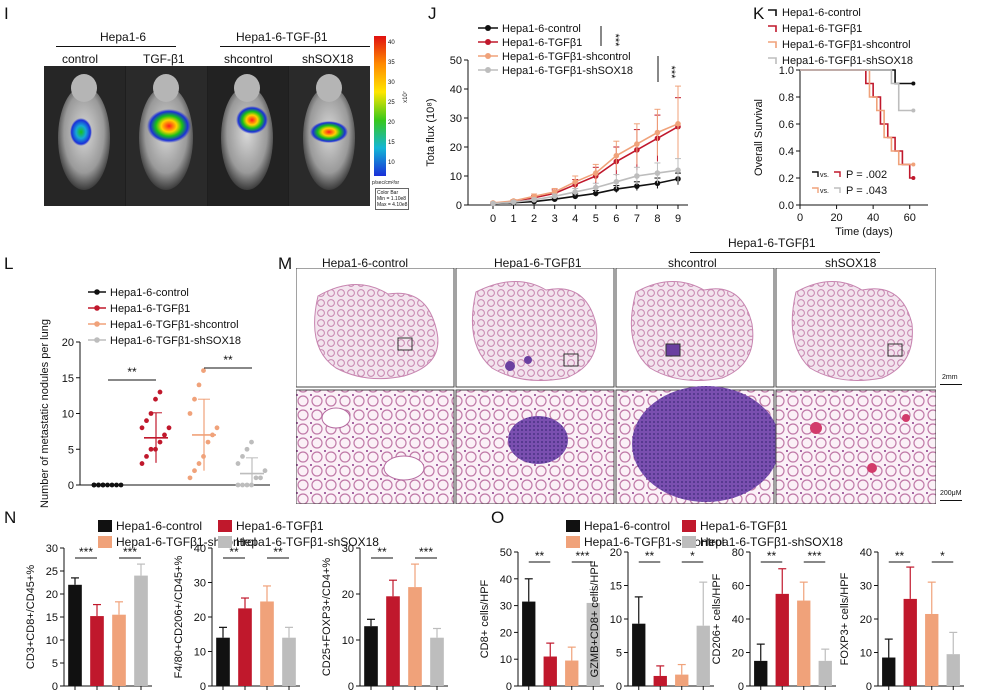 The image size is (981, 695). Describe the element at coordinates (772, 243) in the screenshot. I see `panel-m-group: Hepa1-6-TGFβ1` at that location.